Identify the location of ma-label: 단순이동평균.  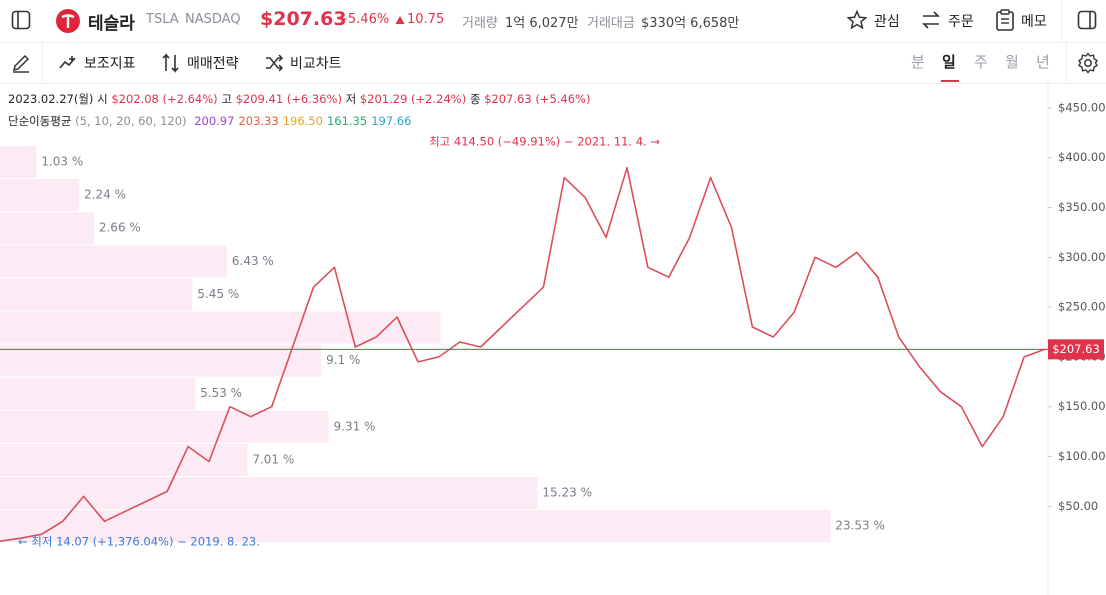
(40, 121).